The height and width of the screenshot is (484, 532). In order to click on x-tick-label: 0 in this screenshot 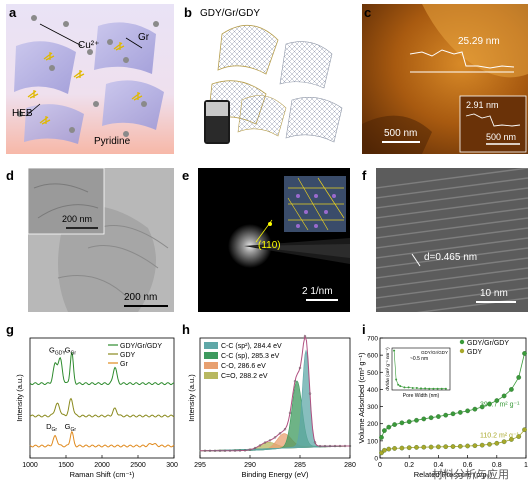, I will do `click(380, 465)`.